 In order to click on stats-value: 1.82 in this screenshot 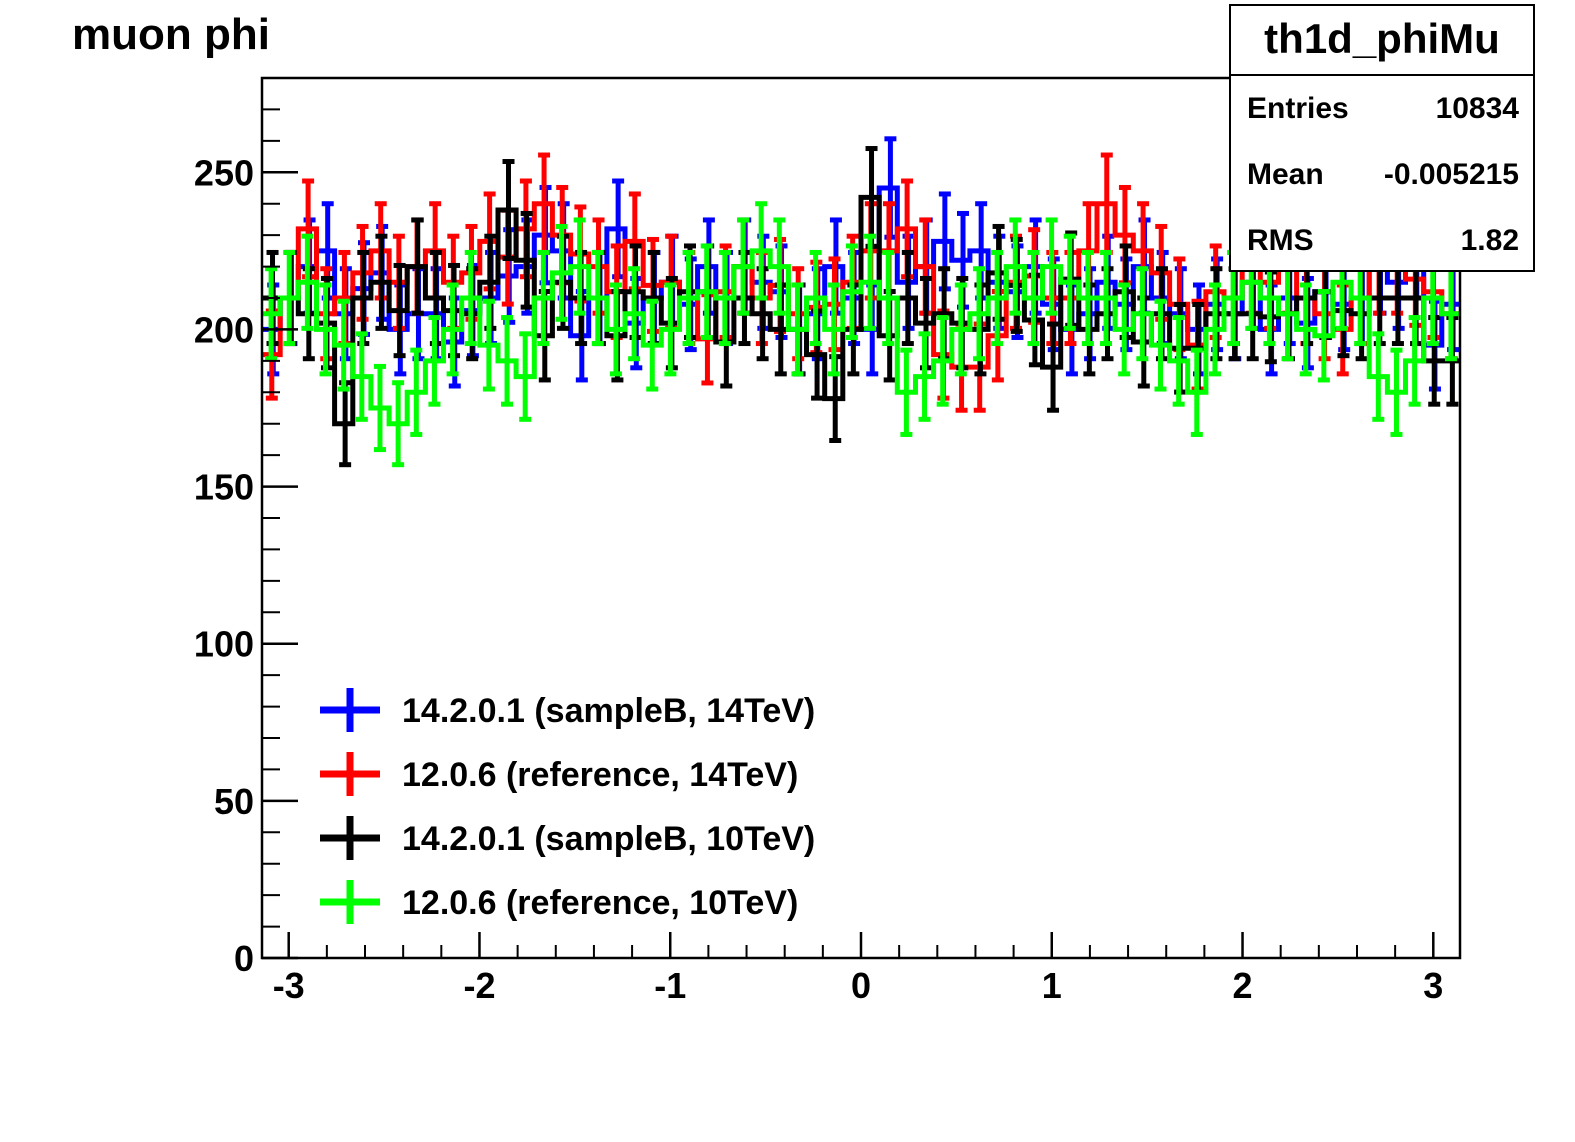, I will do `click(1489, 240)`.